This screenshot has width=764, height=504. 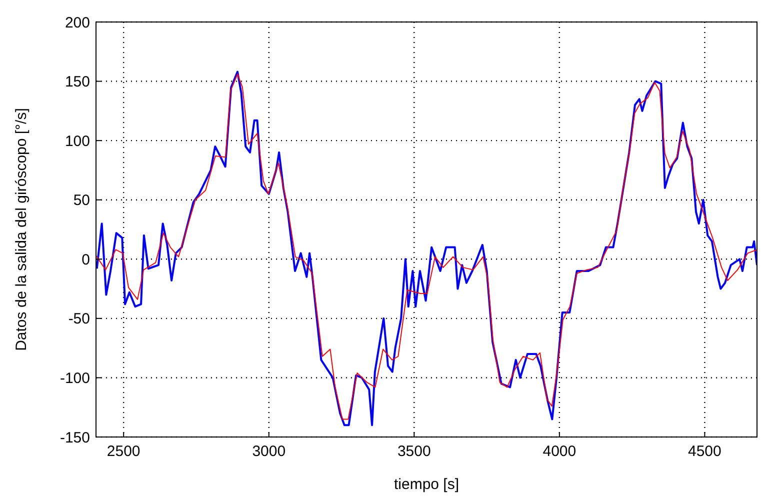 I want to click on y-tick-label: -50, so click(x=79, y=319).